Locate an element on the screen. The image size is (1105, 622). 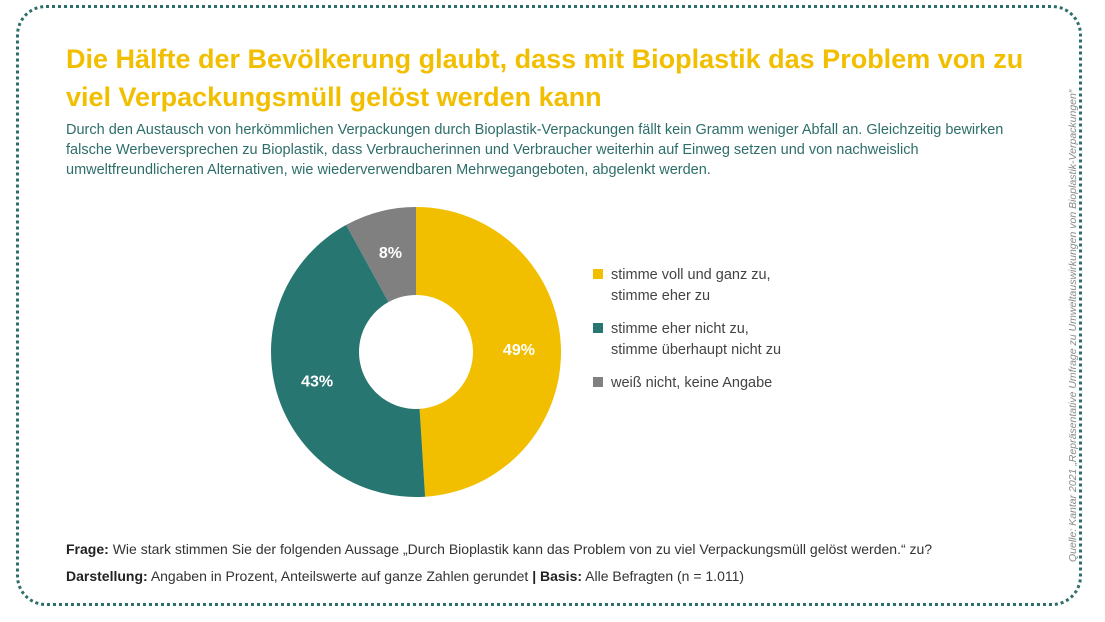
basis-text: Alle Befragten (n = 1.011) is located at coordinates (665, 576).